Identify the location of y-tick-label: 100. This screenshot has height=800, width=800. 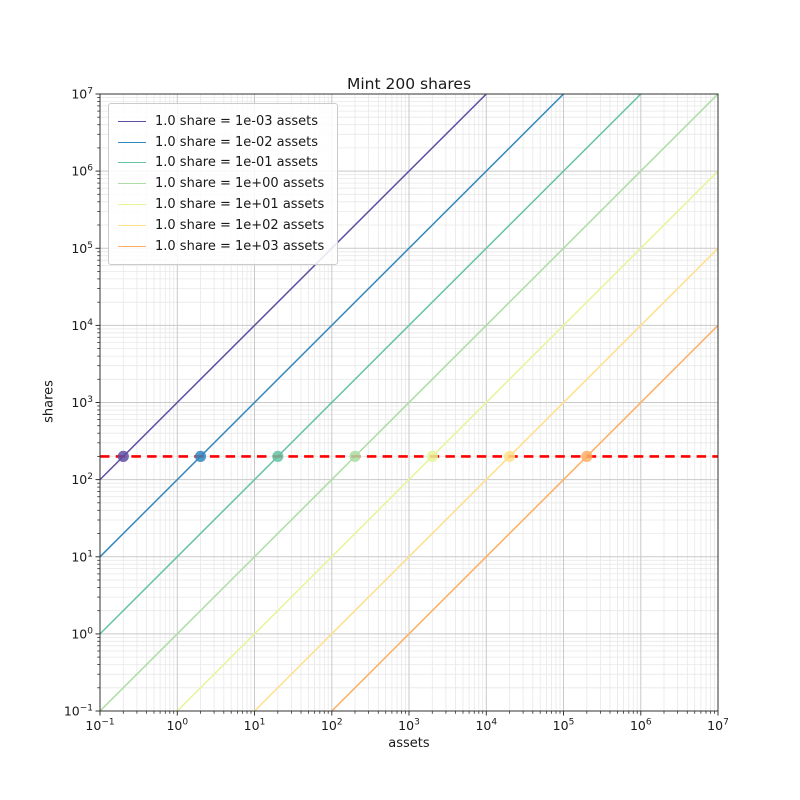
(82, 633).